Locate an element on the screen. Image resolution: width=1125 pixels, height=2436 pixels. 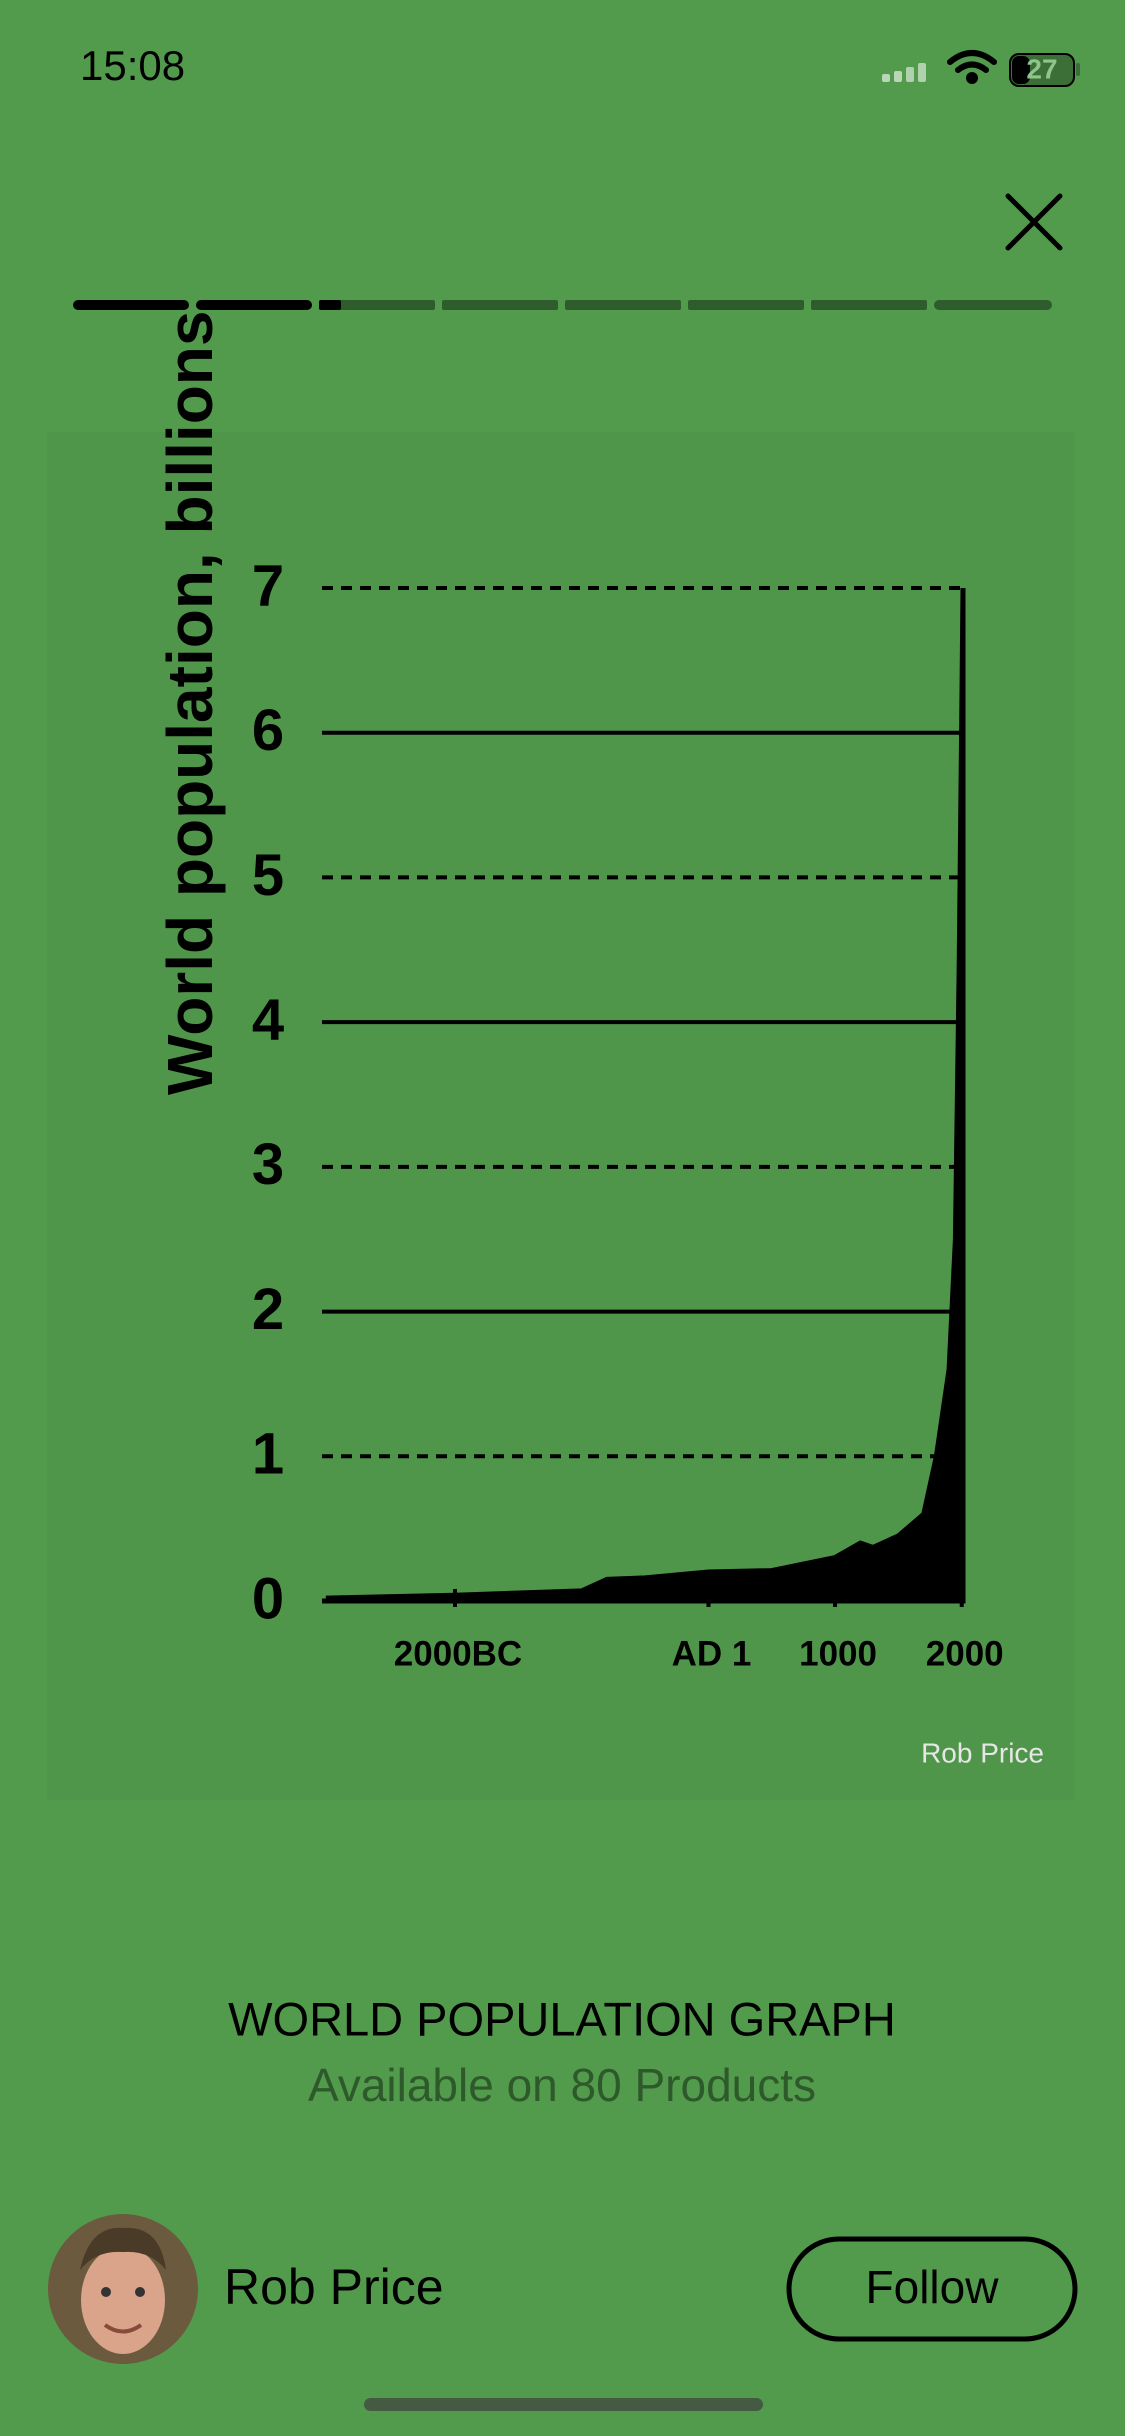
y-tick-label: 3 is located at coordinates (268, 1164).